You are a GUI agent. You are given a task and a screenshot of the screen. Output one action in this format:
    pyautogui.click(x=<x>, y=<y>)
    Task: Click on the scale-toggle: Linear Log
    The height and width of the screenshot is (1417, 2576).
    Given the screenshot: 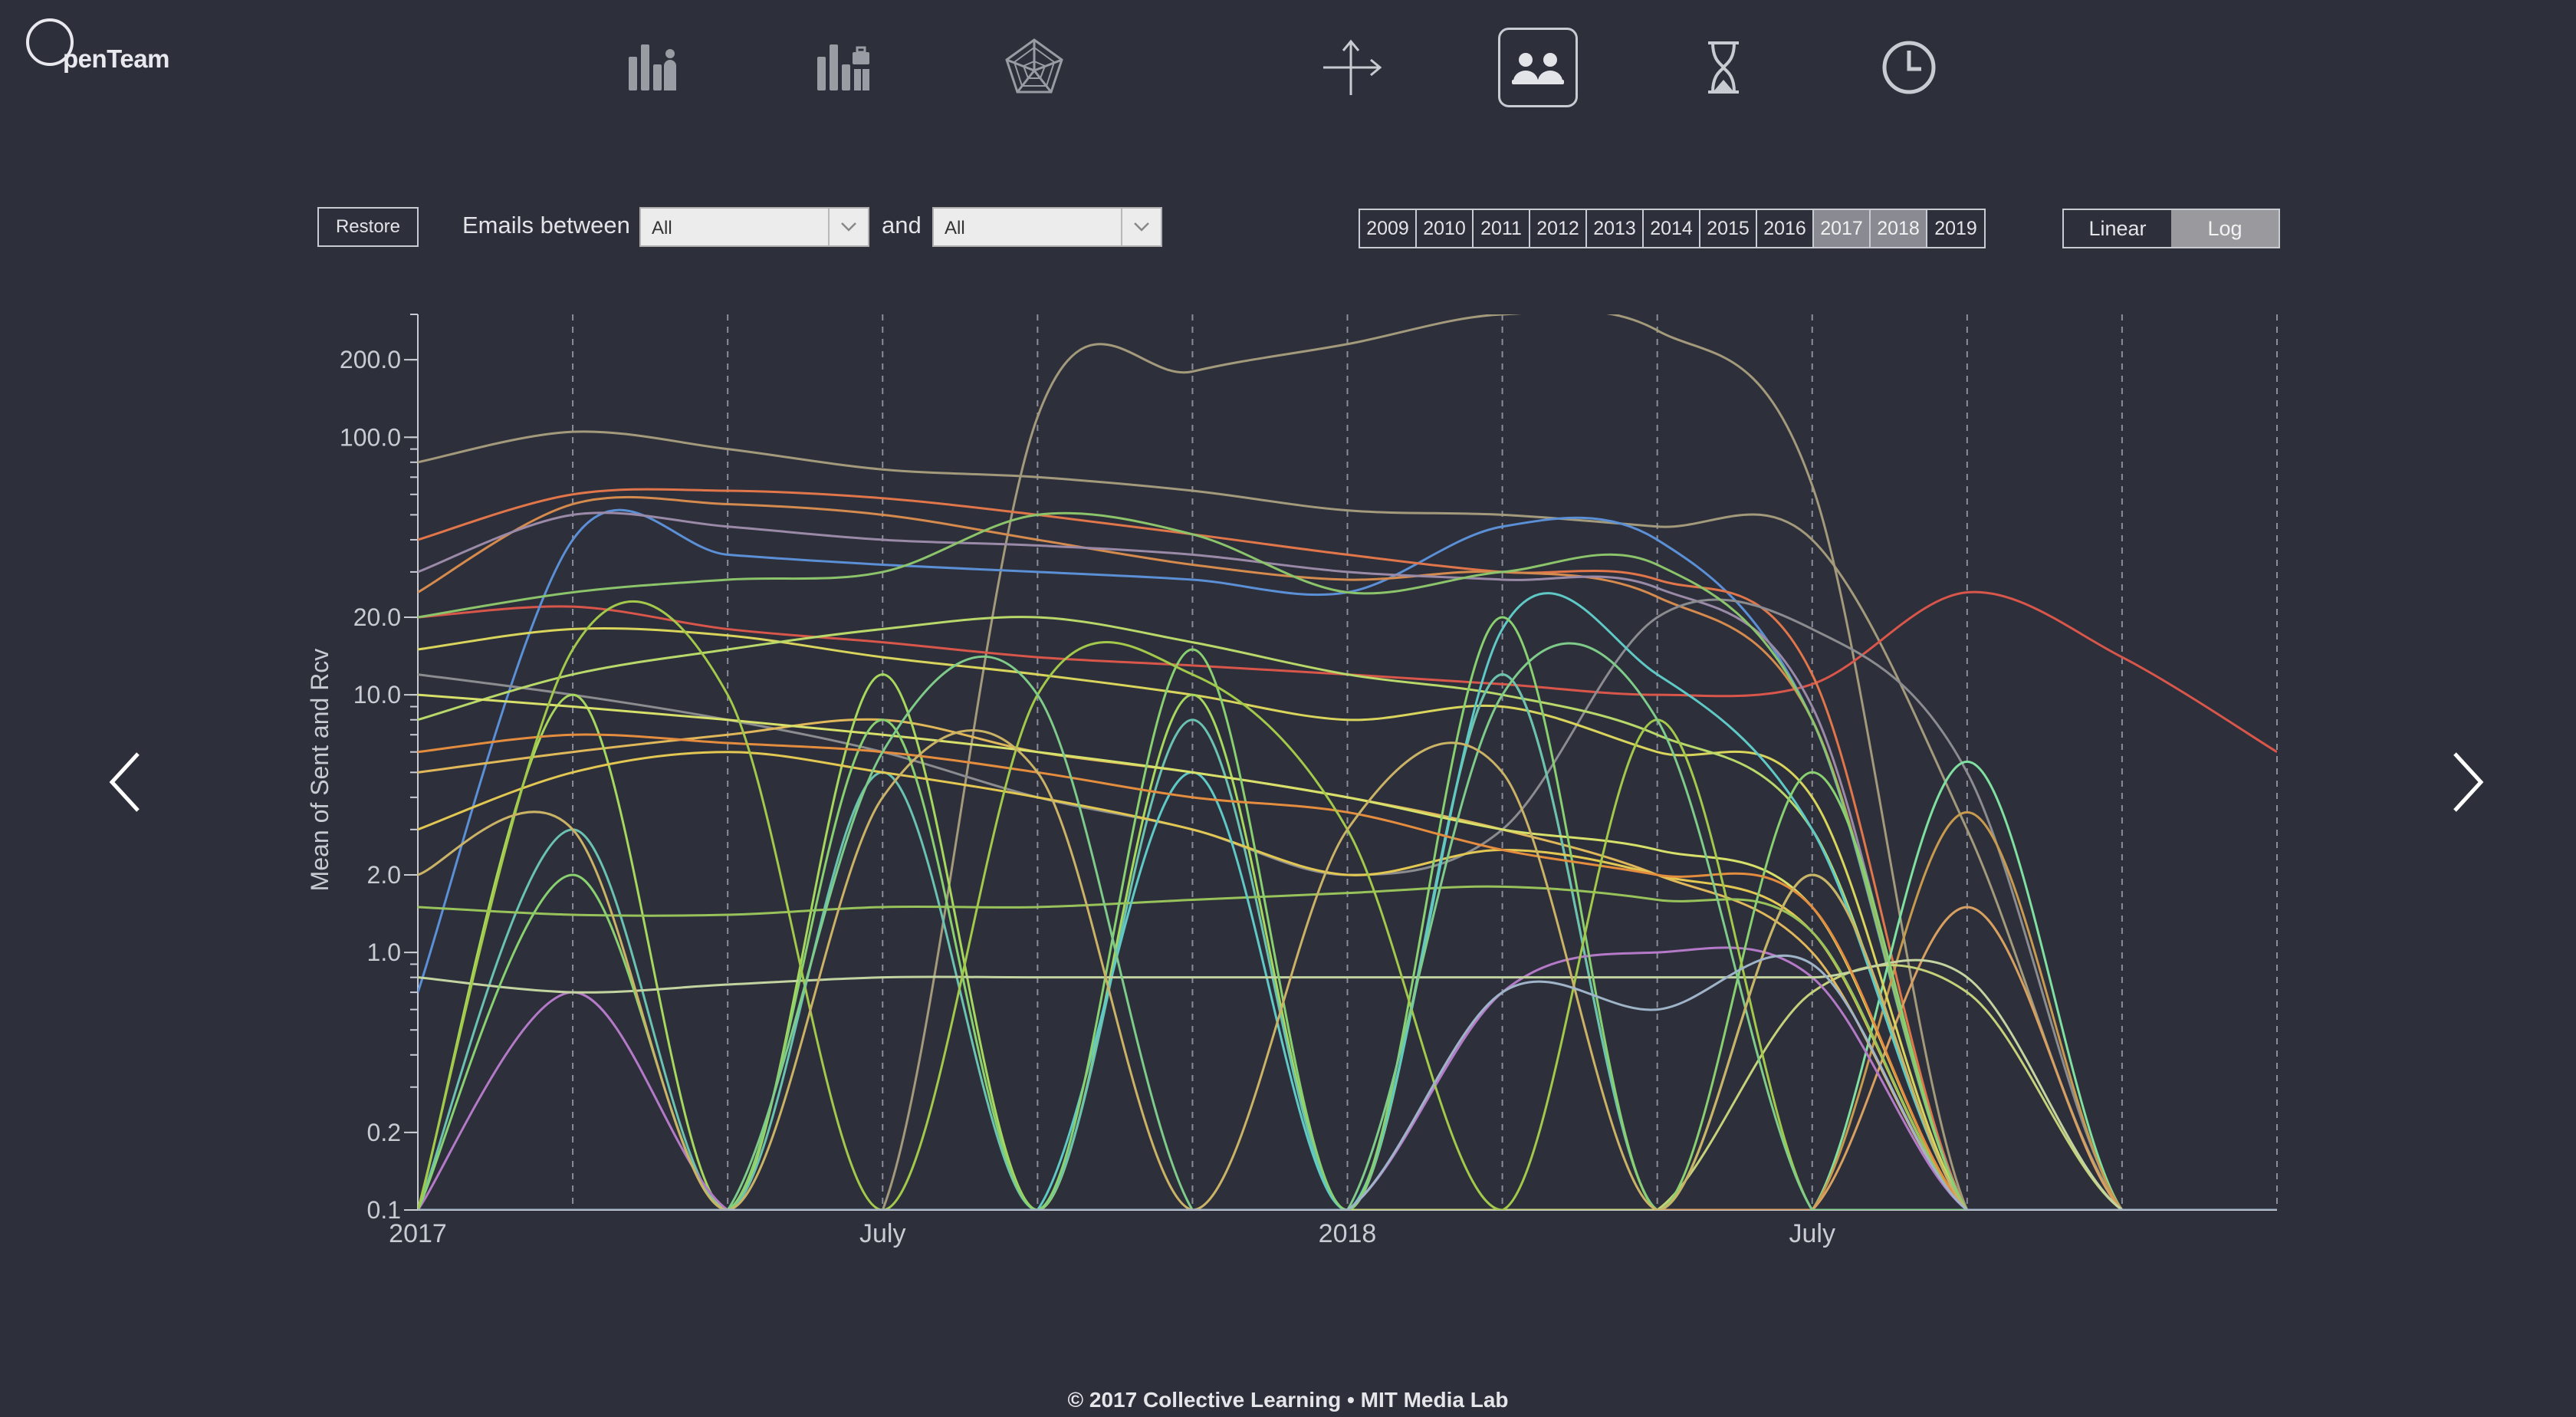 What is the action you would take?
    pyautogui.click(x=2171, y=229)
    